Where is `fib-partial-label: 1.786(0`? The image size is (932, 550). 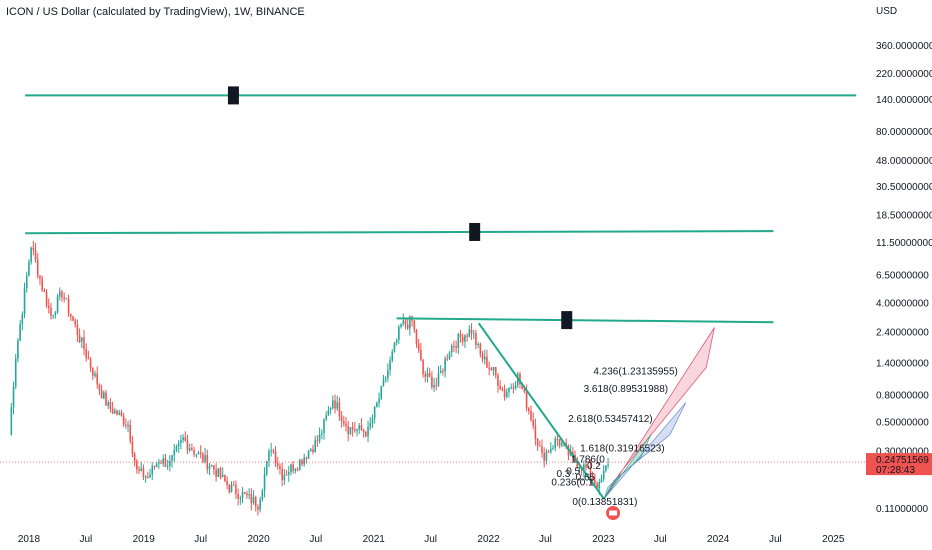
fib-partial-label: 1.786(0 is located at coordinates (588, 460).